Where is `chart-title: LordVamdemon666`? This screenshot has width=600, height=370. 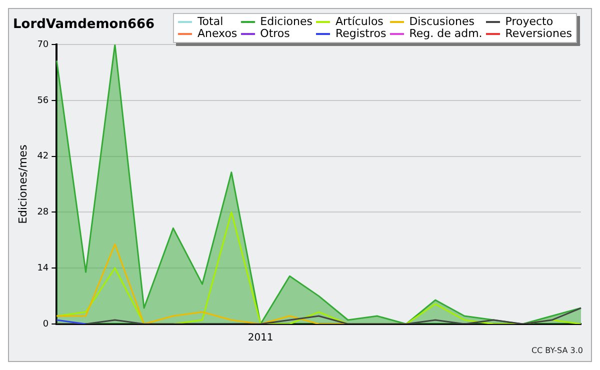
chart-title: LordVamdemon666 is located at coordinates (84, 24).